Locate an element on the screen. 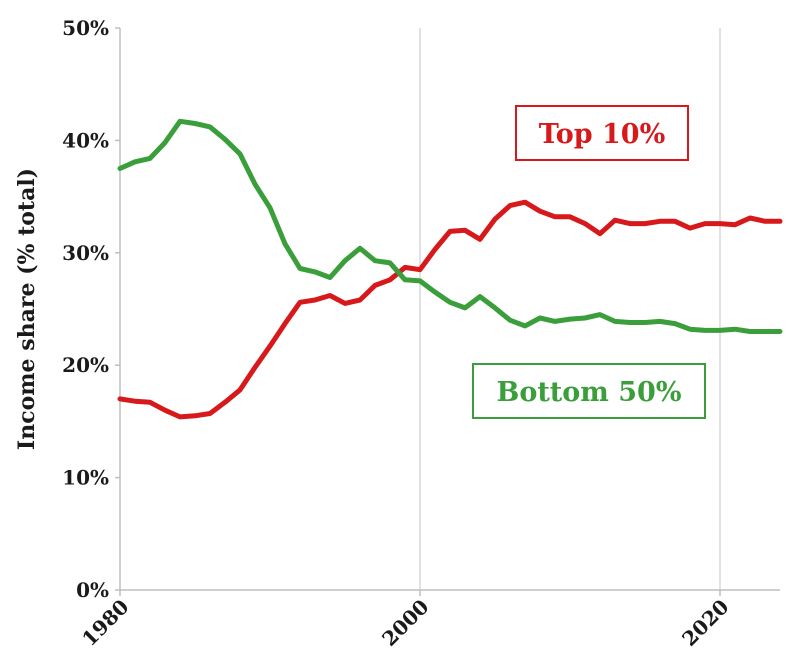 This screenshot has width=807, height=671. y-tick-label: 30% is located at coordinates (85, 253).